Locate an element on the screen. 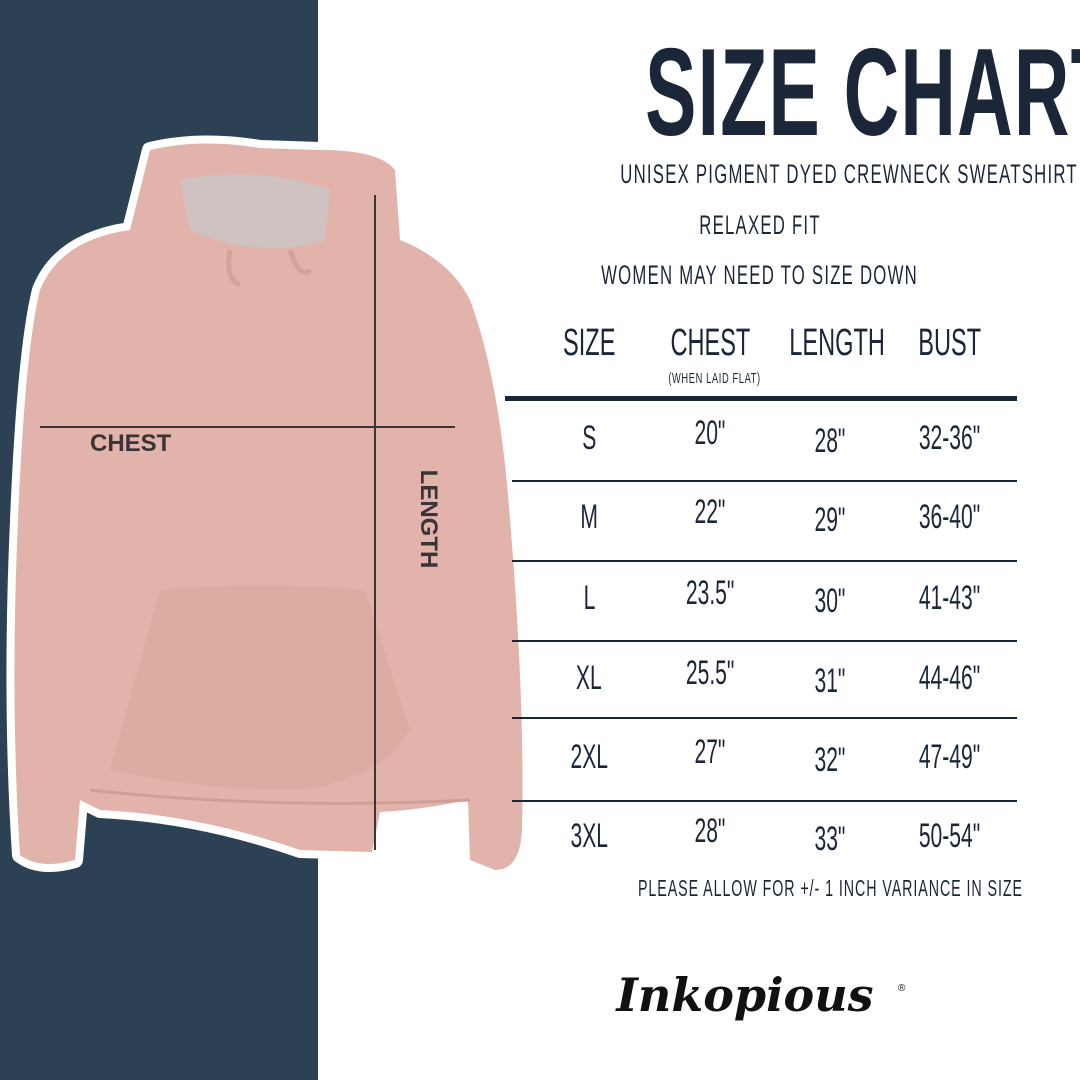  table-cell: 31" is located at coordinates (830, 681).